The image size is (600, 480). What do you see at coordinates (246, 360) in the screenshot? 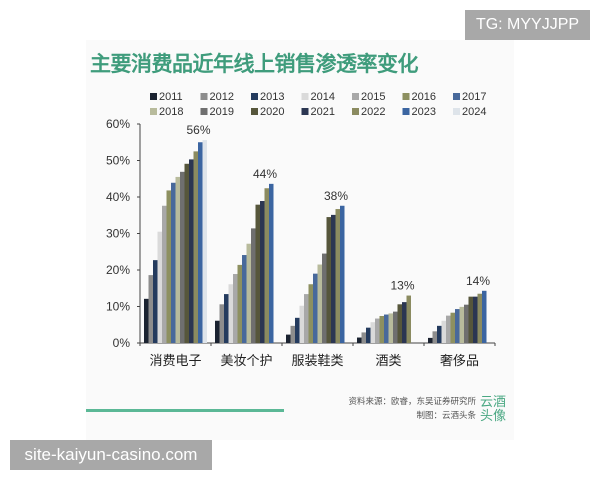
I see `x-tick-label: 美妆个护` at bounding box center [246, 360].